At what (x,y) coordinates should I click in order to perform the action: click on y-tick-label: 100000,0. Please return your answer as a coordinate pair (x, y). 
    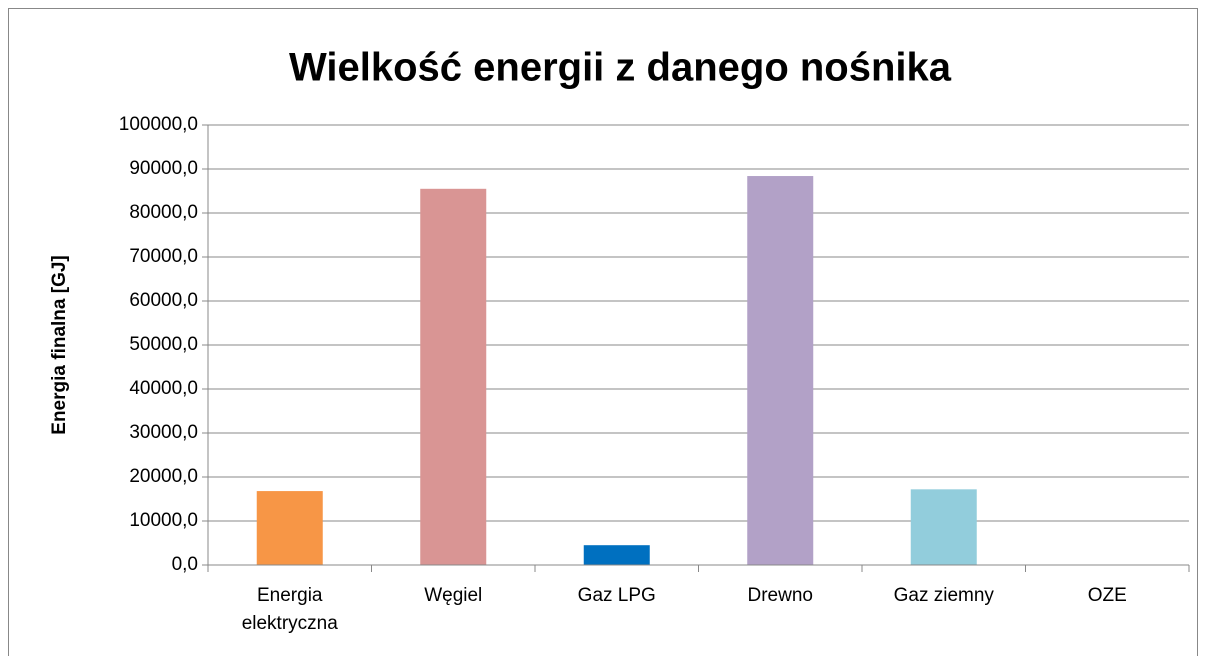
    Looking at the image, I should click on (158, 124).